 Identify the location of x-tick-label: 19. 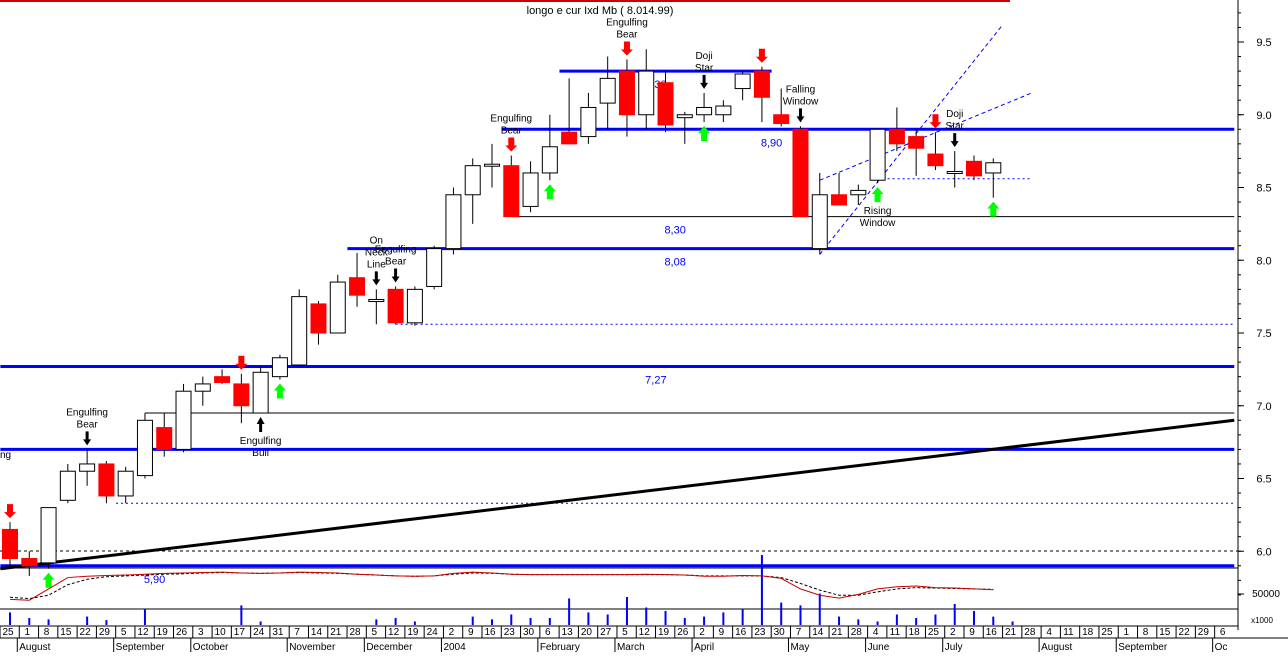
(664, 632).